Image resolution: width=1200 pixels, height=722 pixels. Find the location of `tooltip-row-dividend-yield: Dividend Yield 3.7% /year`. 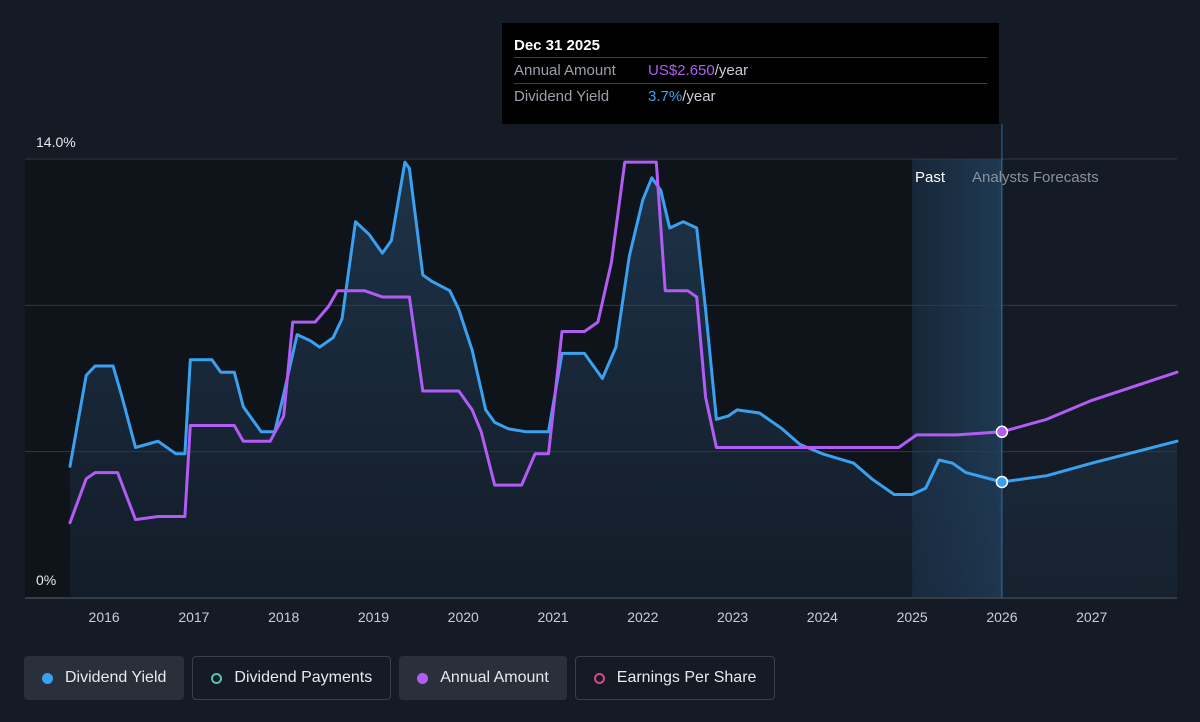

tooltip-row-dividend-yield: Dividend Yield 3.7% /year is located at coordinates (750, 96).